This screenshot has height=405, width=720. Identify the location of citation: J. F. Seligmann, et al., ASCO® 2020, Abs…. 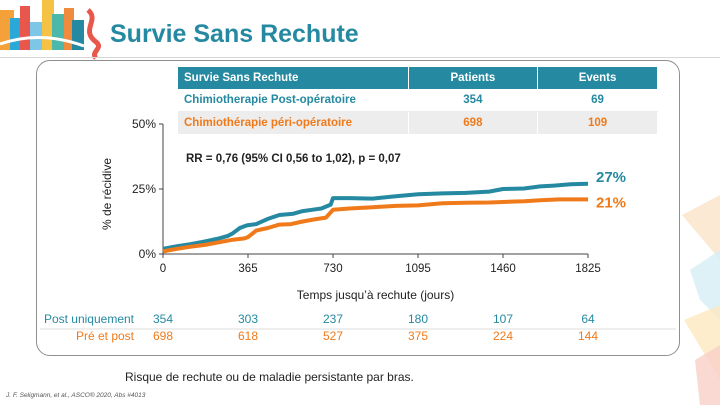
(76, 395).